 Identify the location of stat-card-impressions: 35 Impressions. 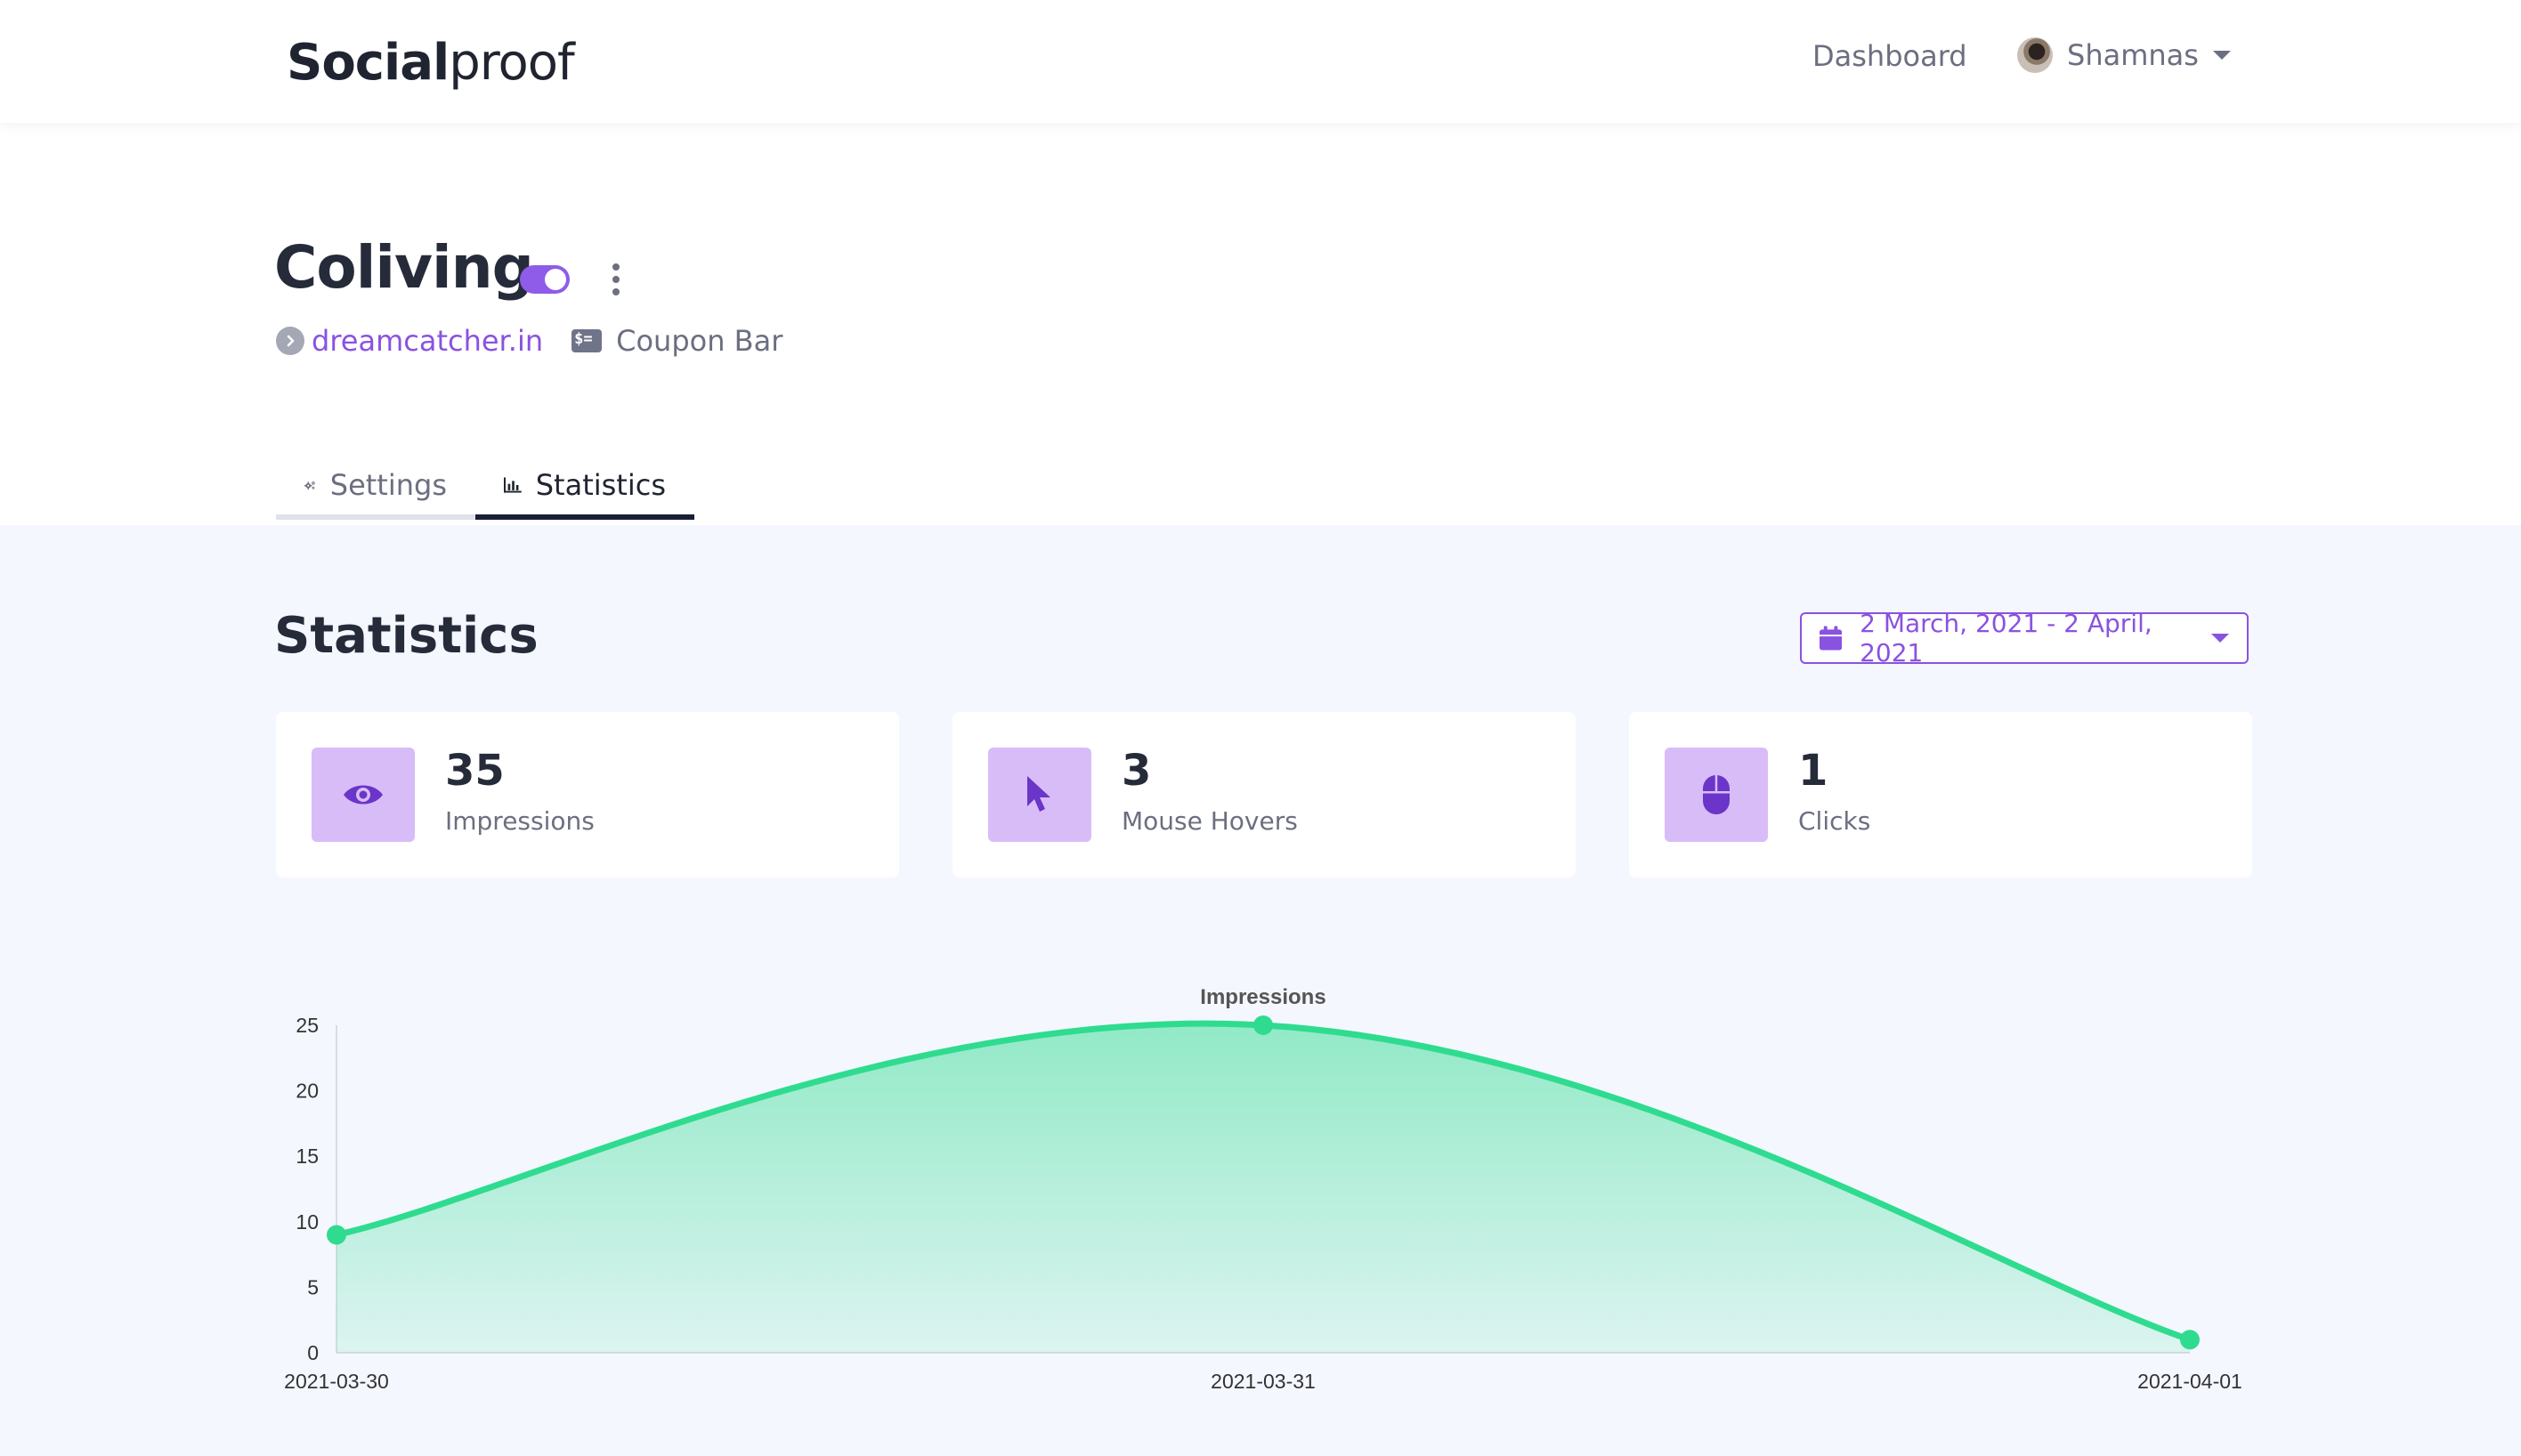
(587, 795).